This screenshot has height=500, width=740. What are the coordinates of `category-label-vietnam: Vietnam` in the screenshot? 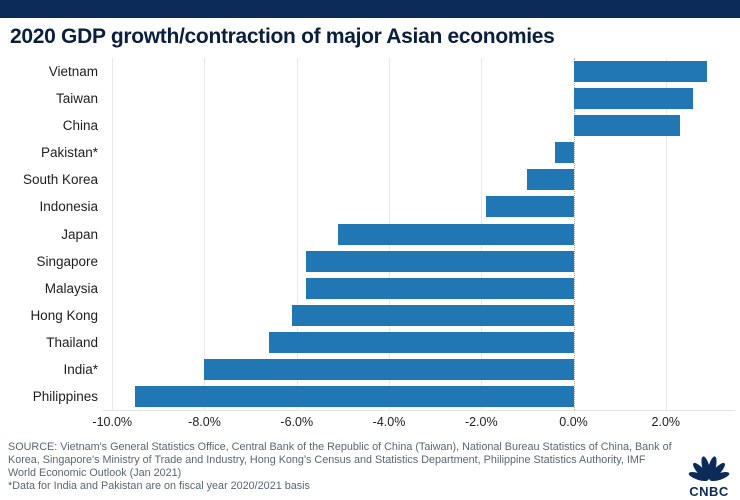 It's located at (73, 72).